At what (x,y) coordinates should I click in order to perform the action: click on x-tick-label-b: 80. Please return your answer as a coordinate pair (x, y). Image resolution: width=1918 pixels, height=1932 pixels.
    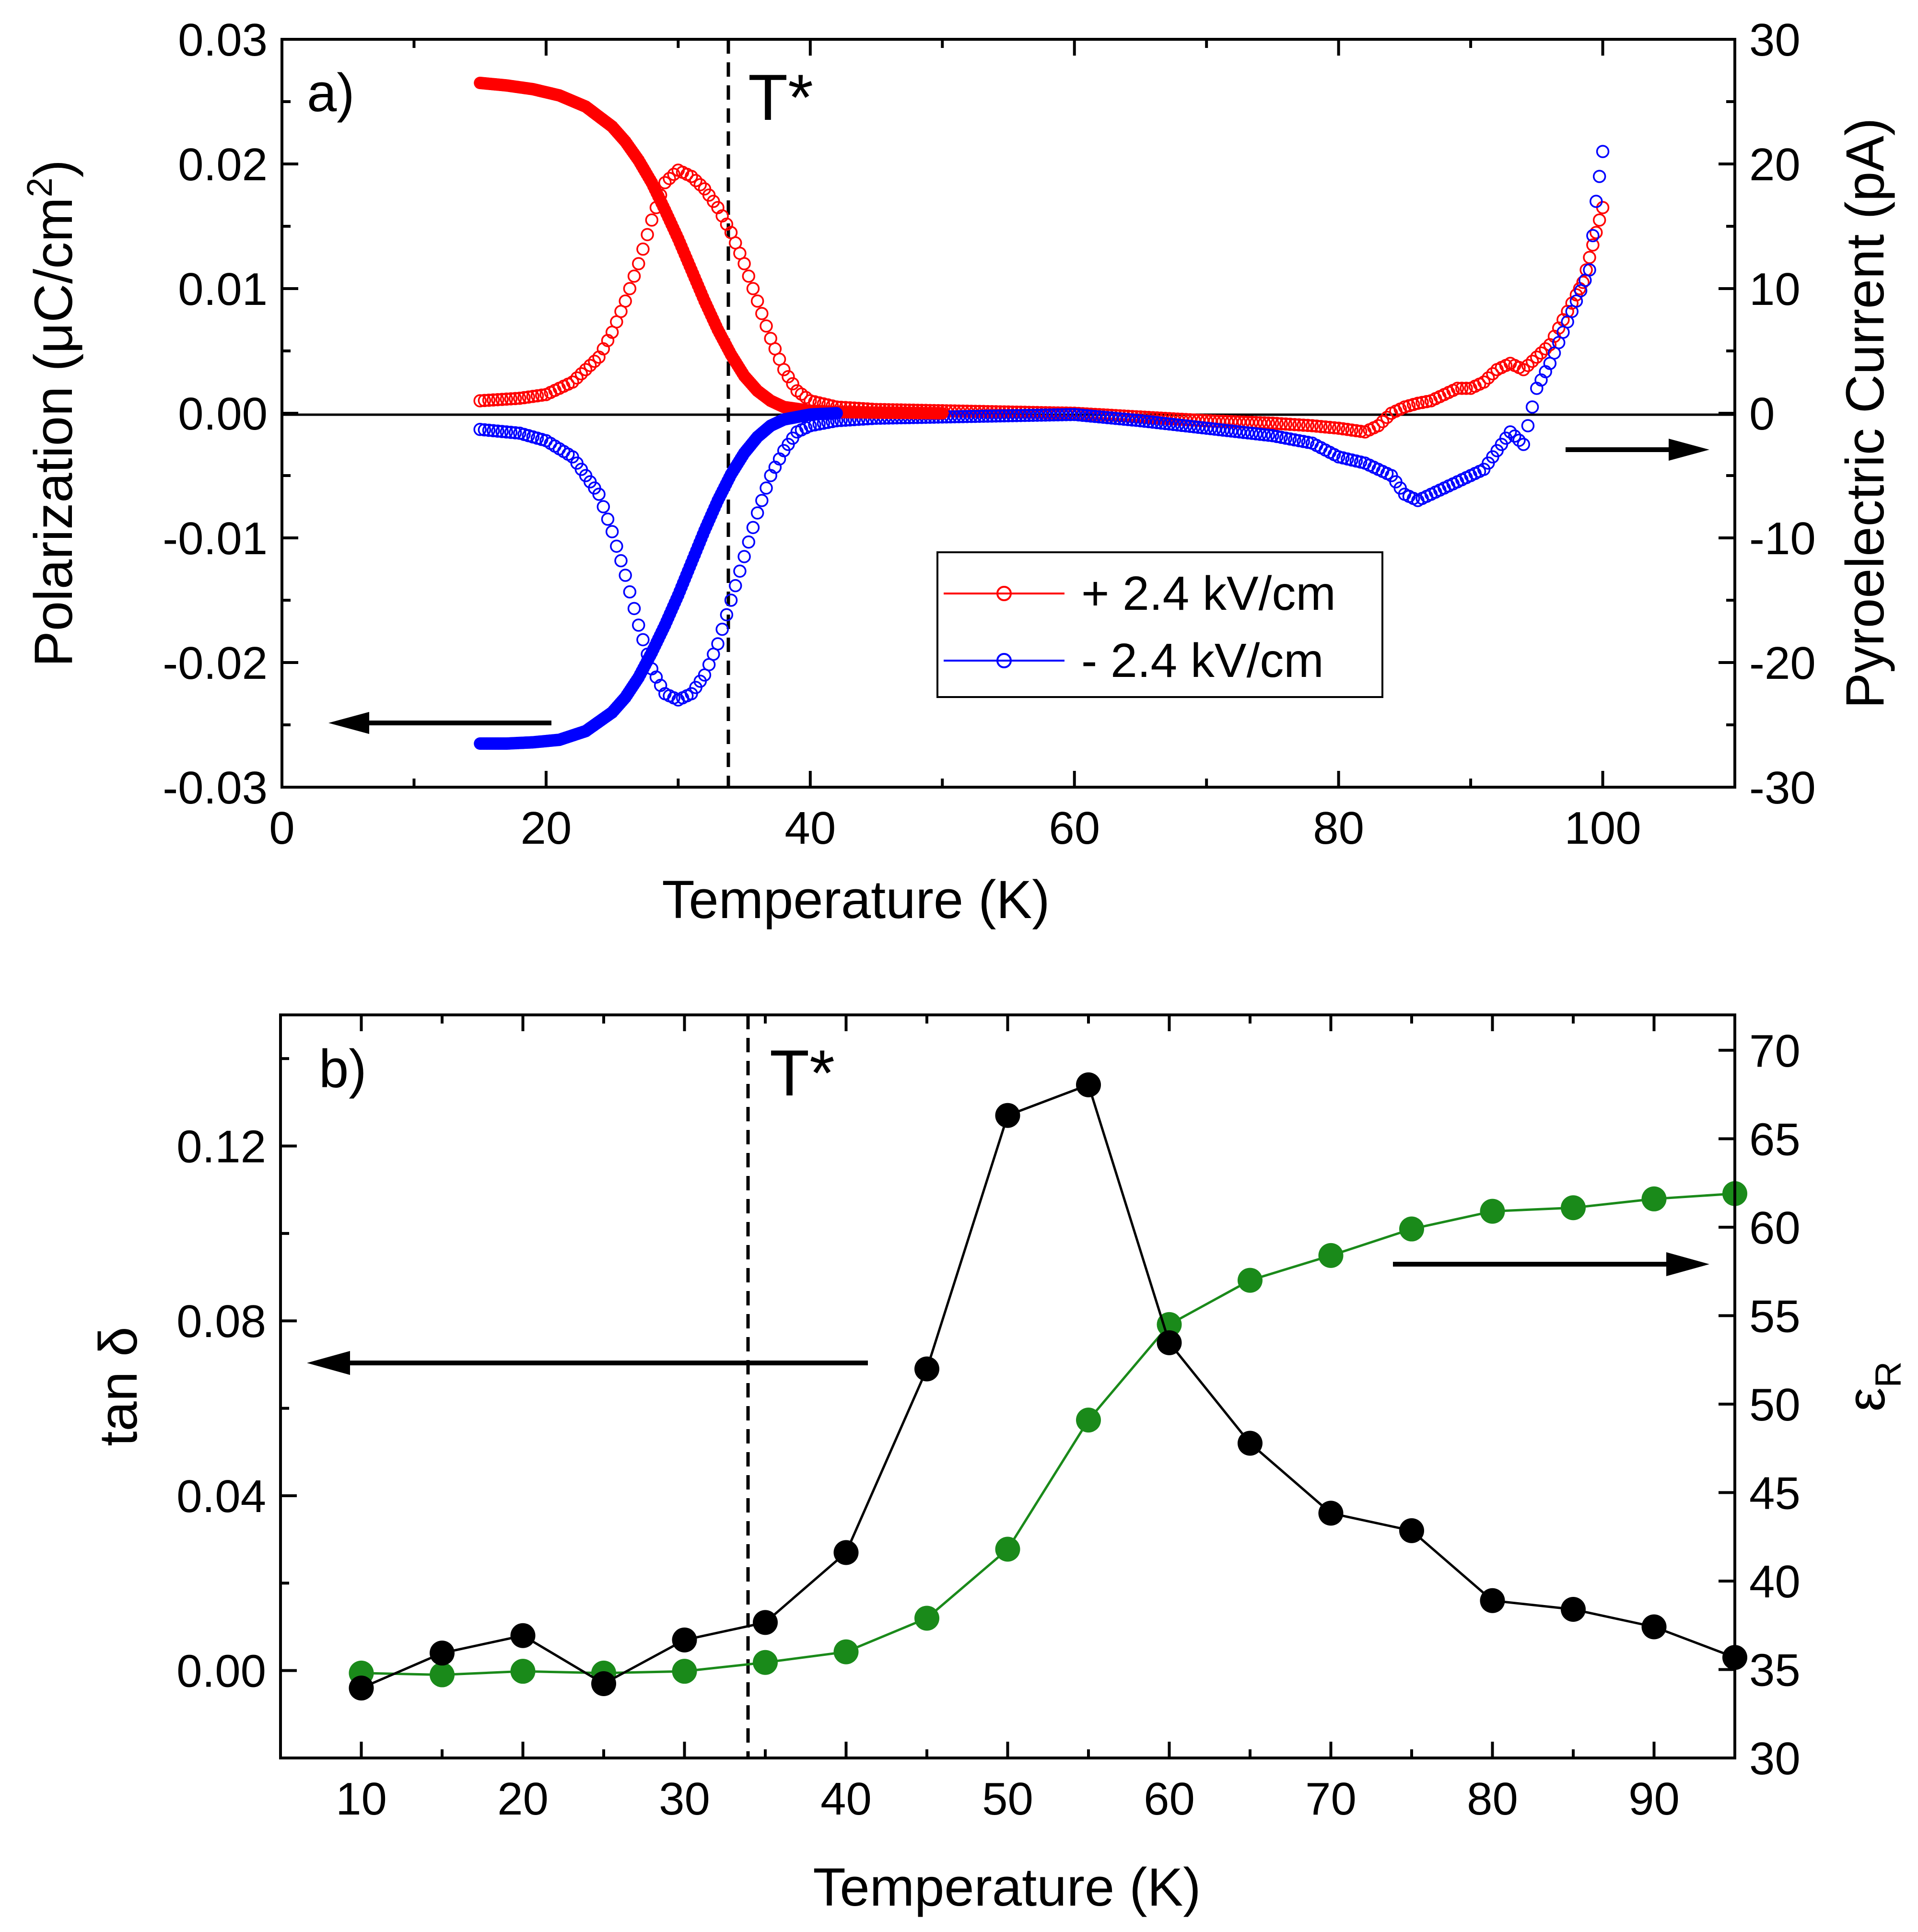
    Looking at the image, I should click on (1492, 1799).